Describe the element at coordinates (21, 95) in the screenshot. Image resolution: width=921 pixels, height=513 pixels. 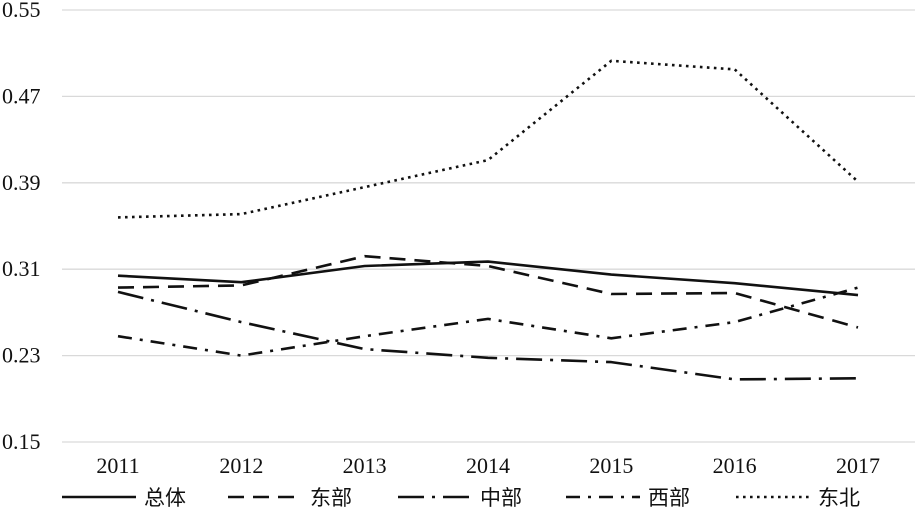
I see `y-tick-label: 0.47` at that location.